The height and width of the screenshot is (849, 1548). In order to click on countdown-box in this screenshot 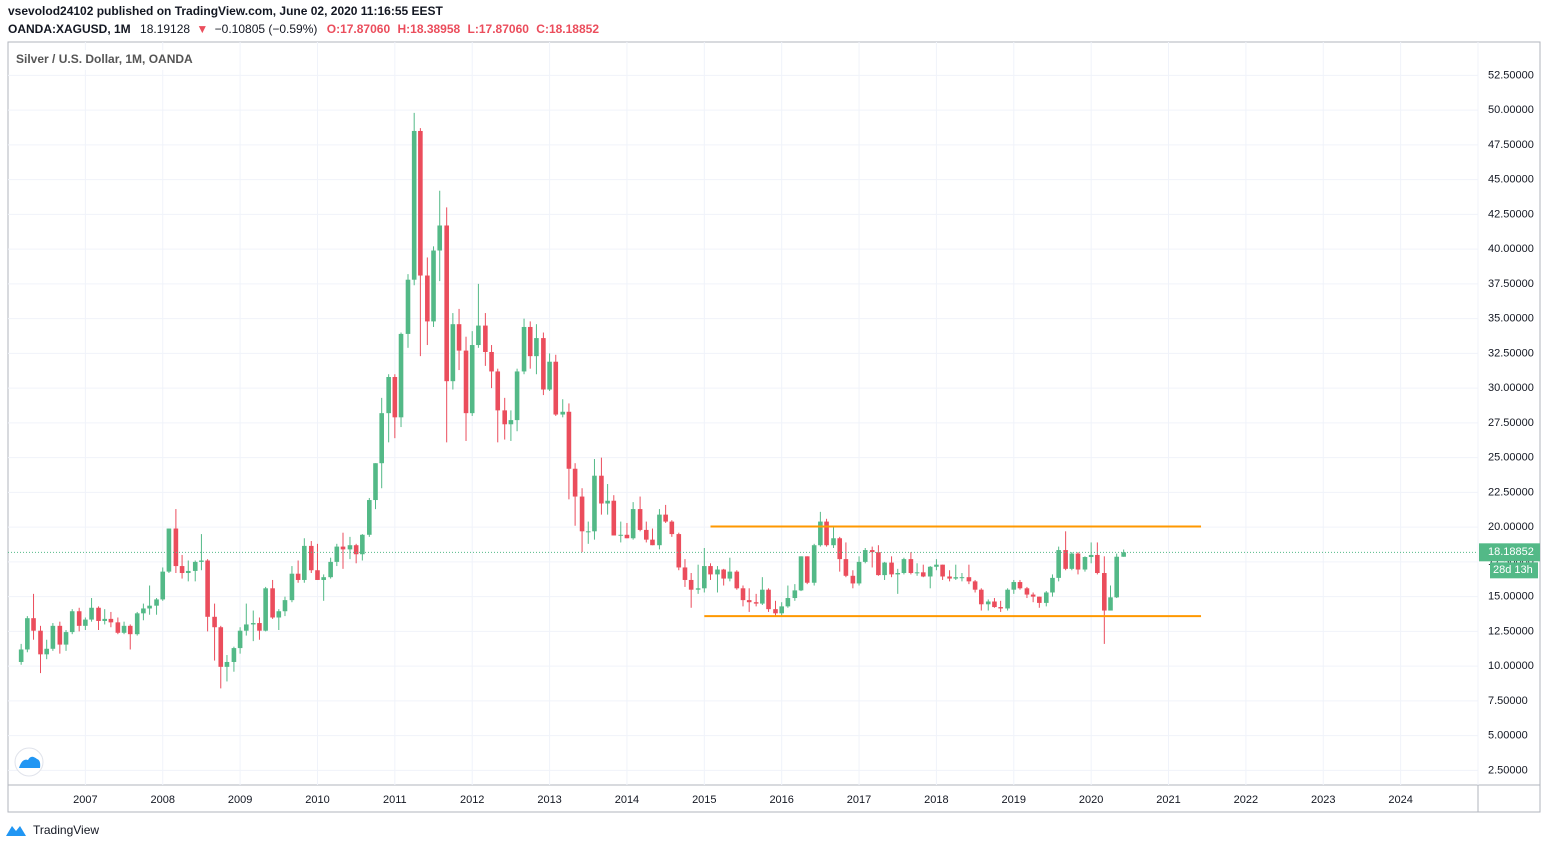, I will do `click(1514, 570)`.